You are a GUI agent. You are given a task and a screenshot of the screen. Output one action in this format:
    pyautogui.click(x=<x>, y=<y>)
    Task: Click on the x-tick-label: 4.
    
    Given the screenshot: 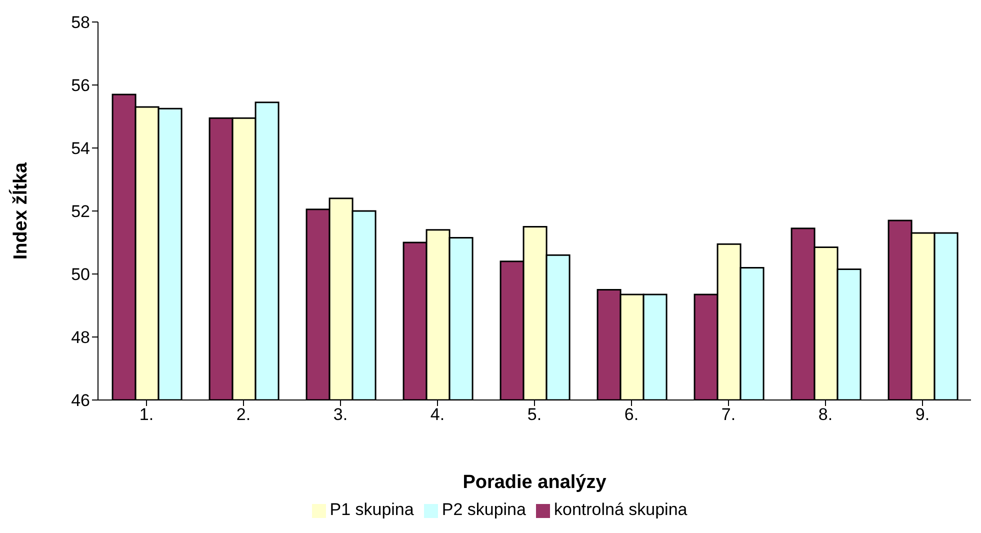 What is the action you would take?
    pyautogui.click(x=437, y=414)
    